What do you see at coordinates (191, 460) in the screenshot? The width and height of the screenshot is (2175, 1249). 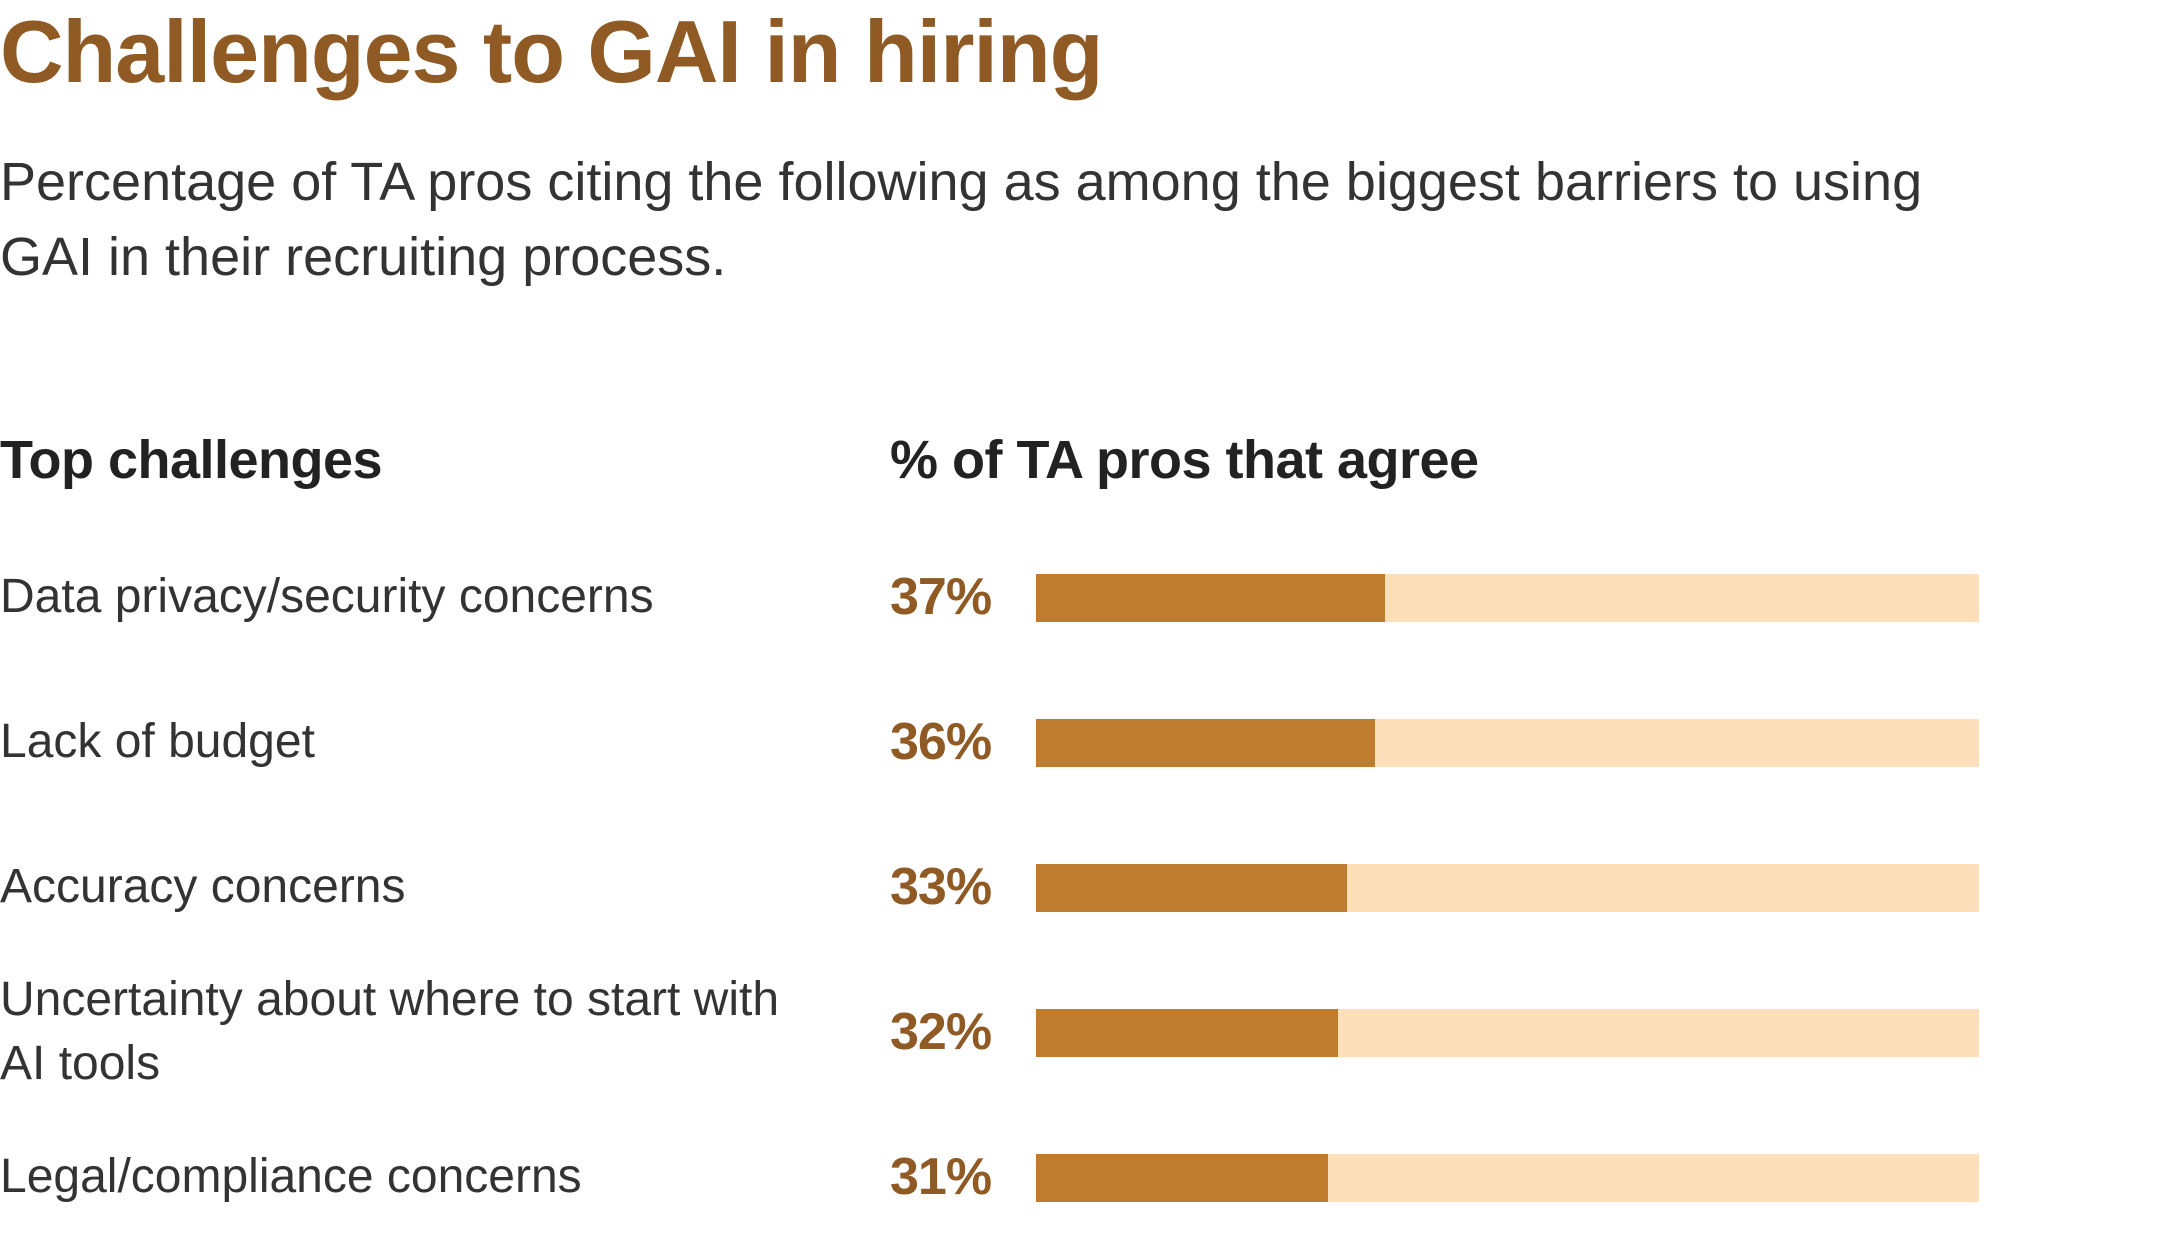 I see `column-header-challenges: Top challenges` at bounding box center [191, 460].